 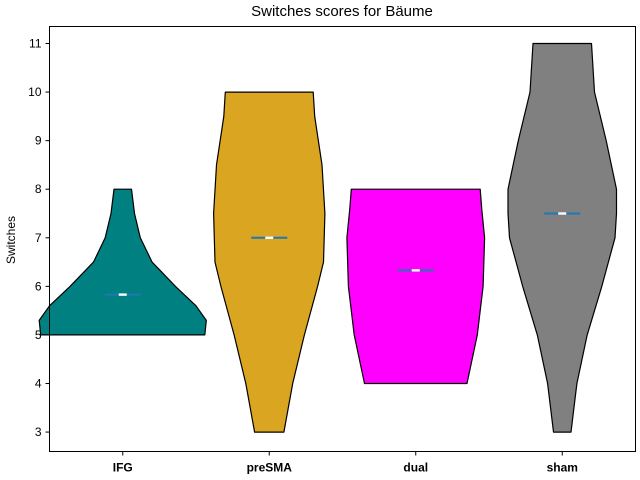 What do you see at coordinates (38, 286) in the screenshot?
I see `y-tick-label: 6` at bounding box center [38, 286].